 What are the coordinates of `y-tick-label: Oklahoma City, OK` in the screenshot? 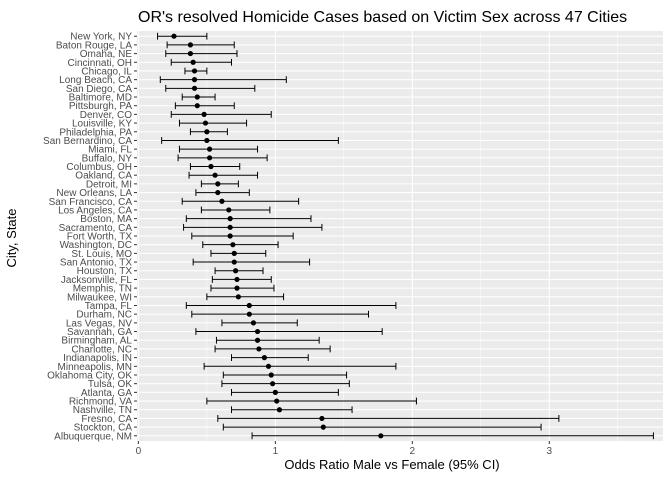 It's located at (89, 375).